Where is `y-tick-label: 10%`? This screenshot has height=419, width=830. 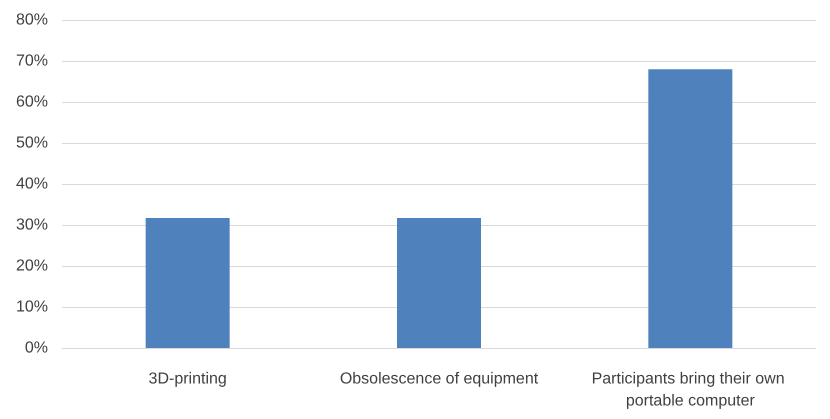
y-tick-label: 10% is located at coordinates (32, 307).